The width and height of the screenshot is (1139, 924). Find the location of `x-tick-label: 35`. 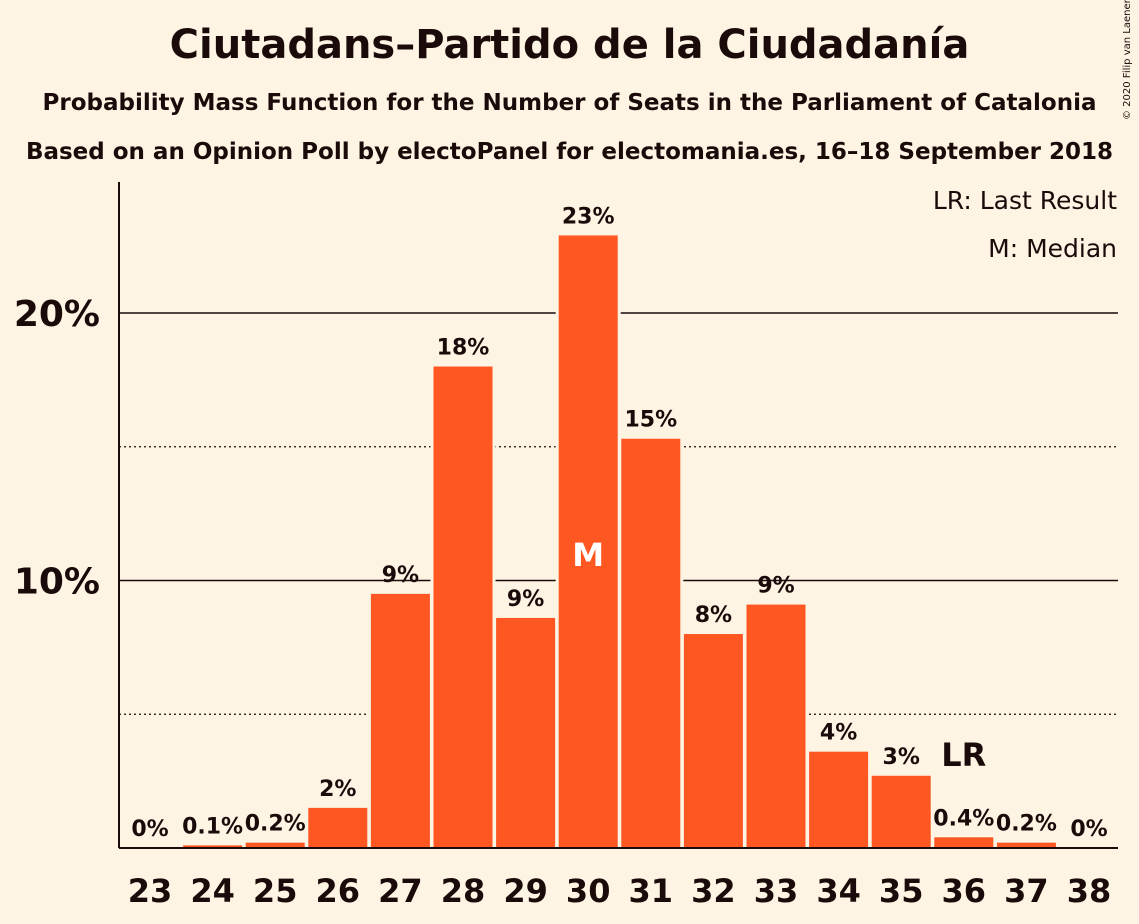

x-tick-label: 35 is located at coordinates (901, 891).